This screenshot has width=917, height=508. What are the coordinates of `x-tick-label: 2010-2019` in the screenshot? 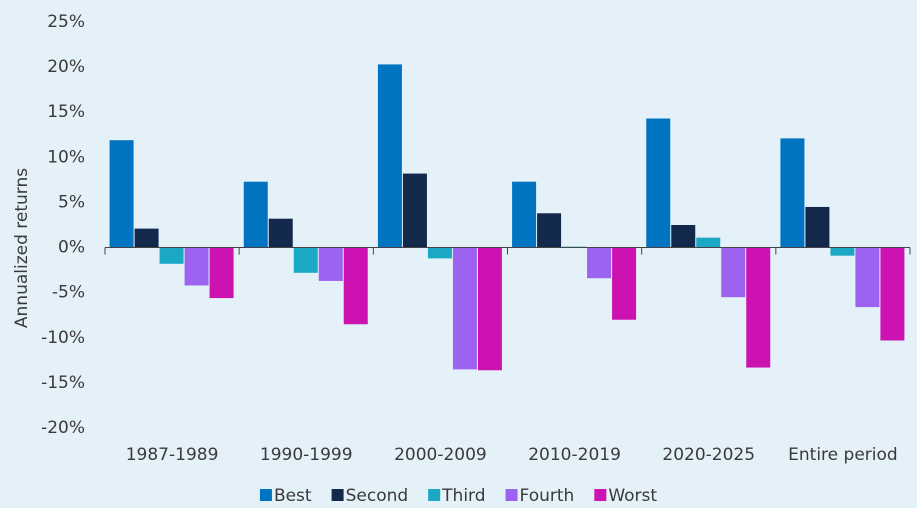 It's located at (574, 455).